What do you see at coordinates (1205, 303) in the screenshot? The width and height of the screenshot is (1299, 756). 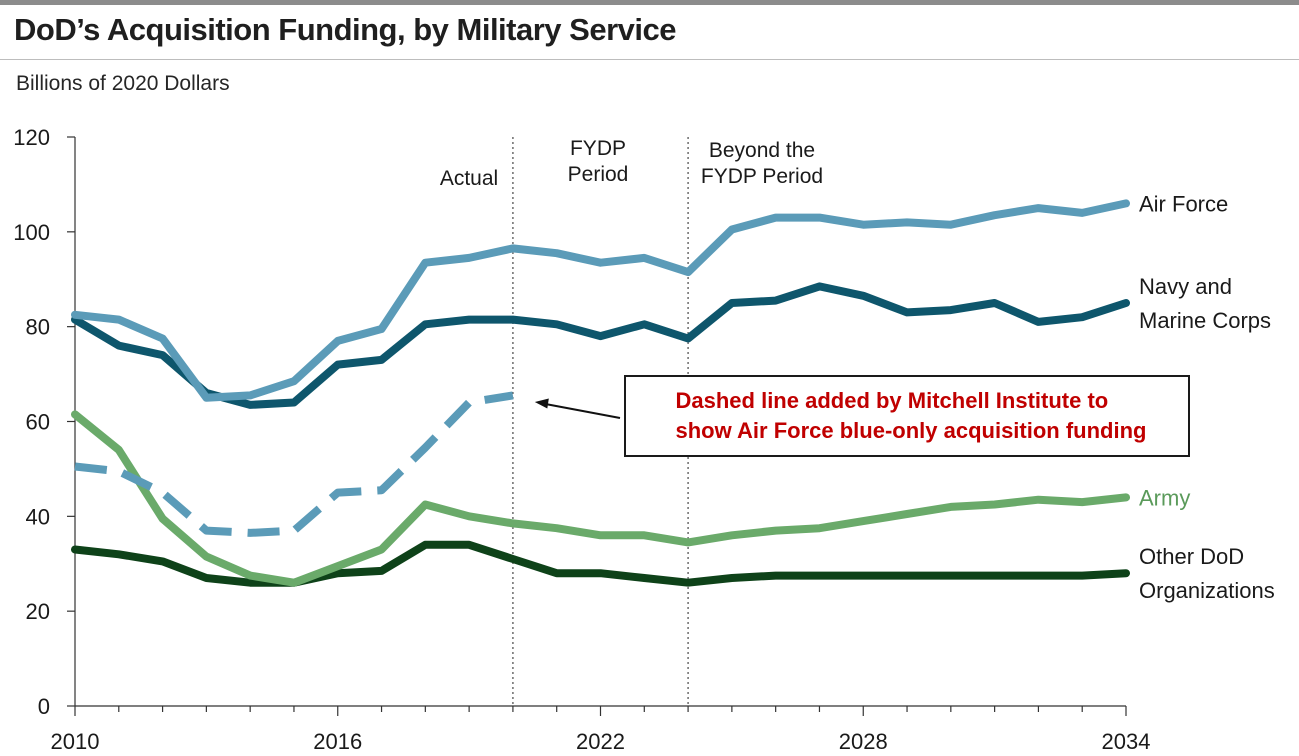 I see `series-label-navy: Navy and Marine Corps` at bounding box center [1205, 303].